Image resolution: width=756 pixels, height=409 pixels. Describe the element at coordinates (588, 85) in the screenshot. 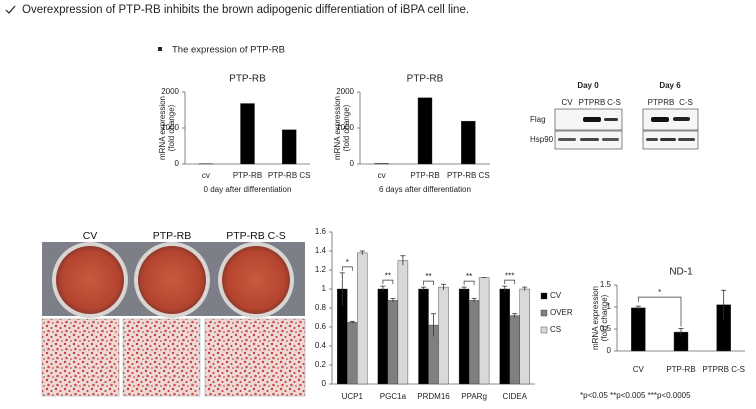

I see `blot-day: Day 0` at that location.